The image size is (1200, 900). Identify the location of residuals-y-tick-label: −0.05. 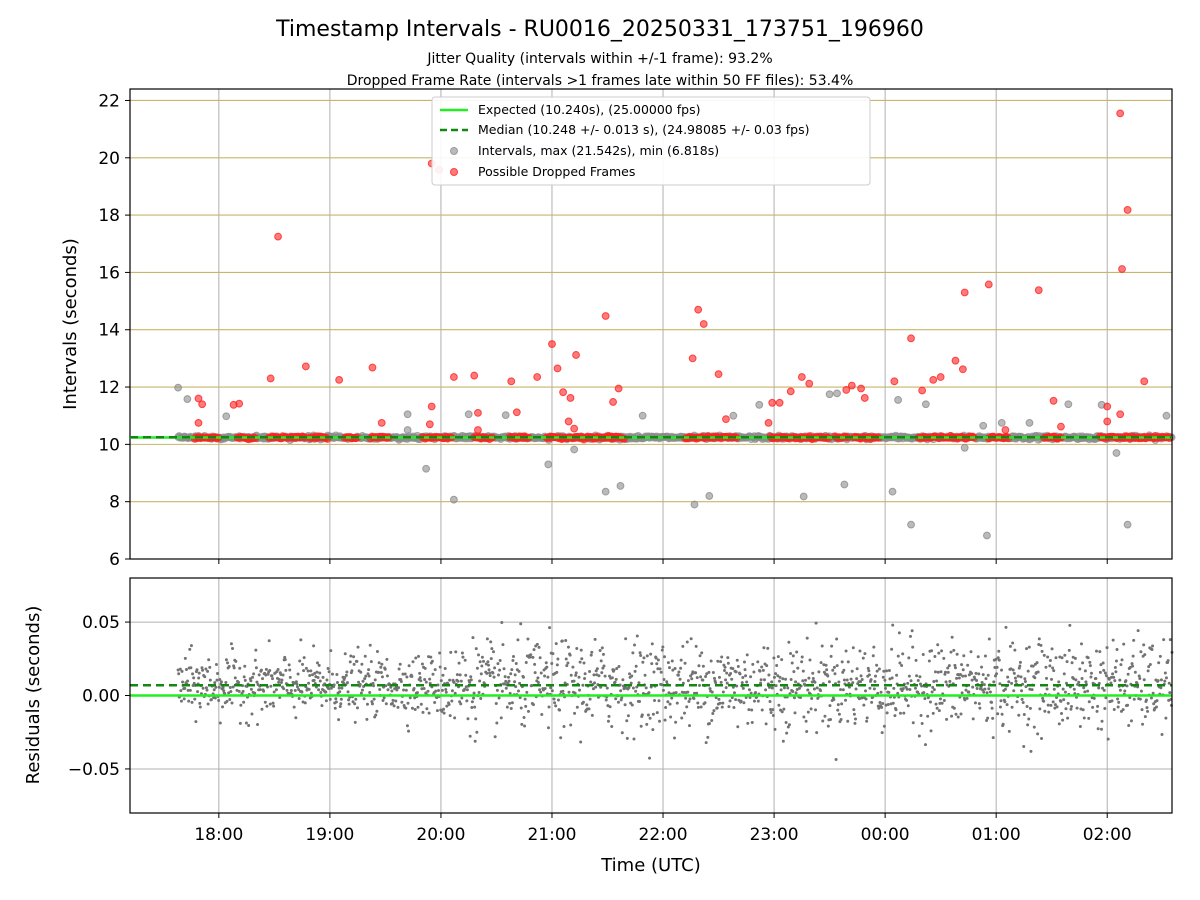
(94, 770).